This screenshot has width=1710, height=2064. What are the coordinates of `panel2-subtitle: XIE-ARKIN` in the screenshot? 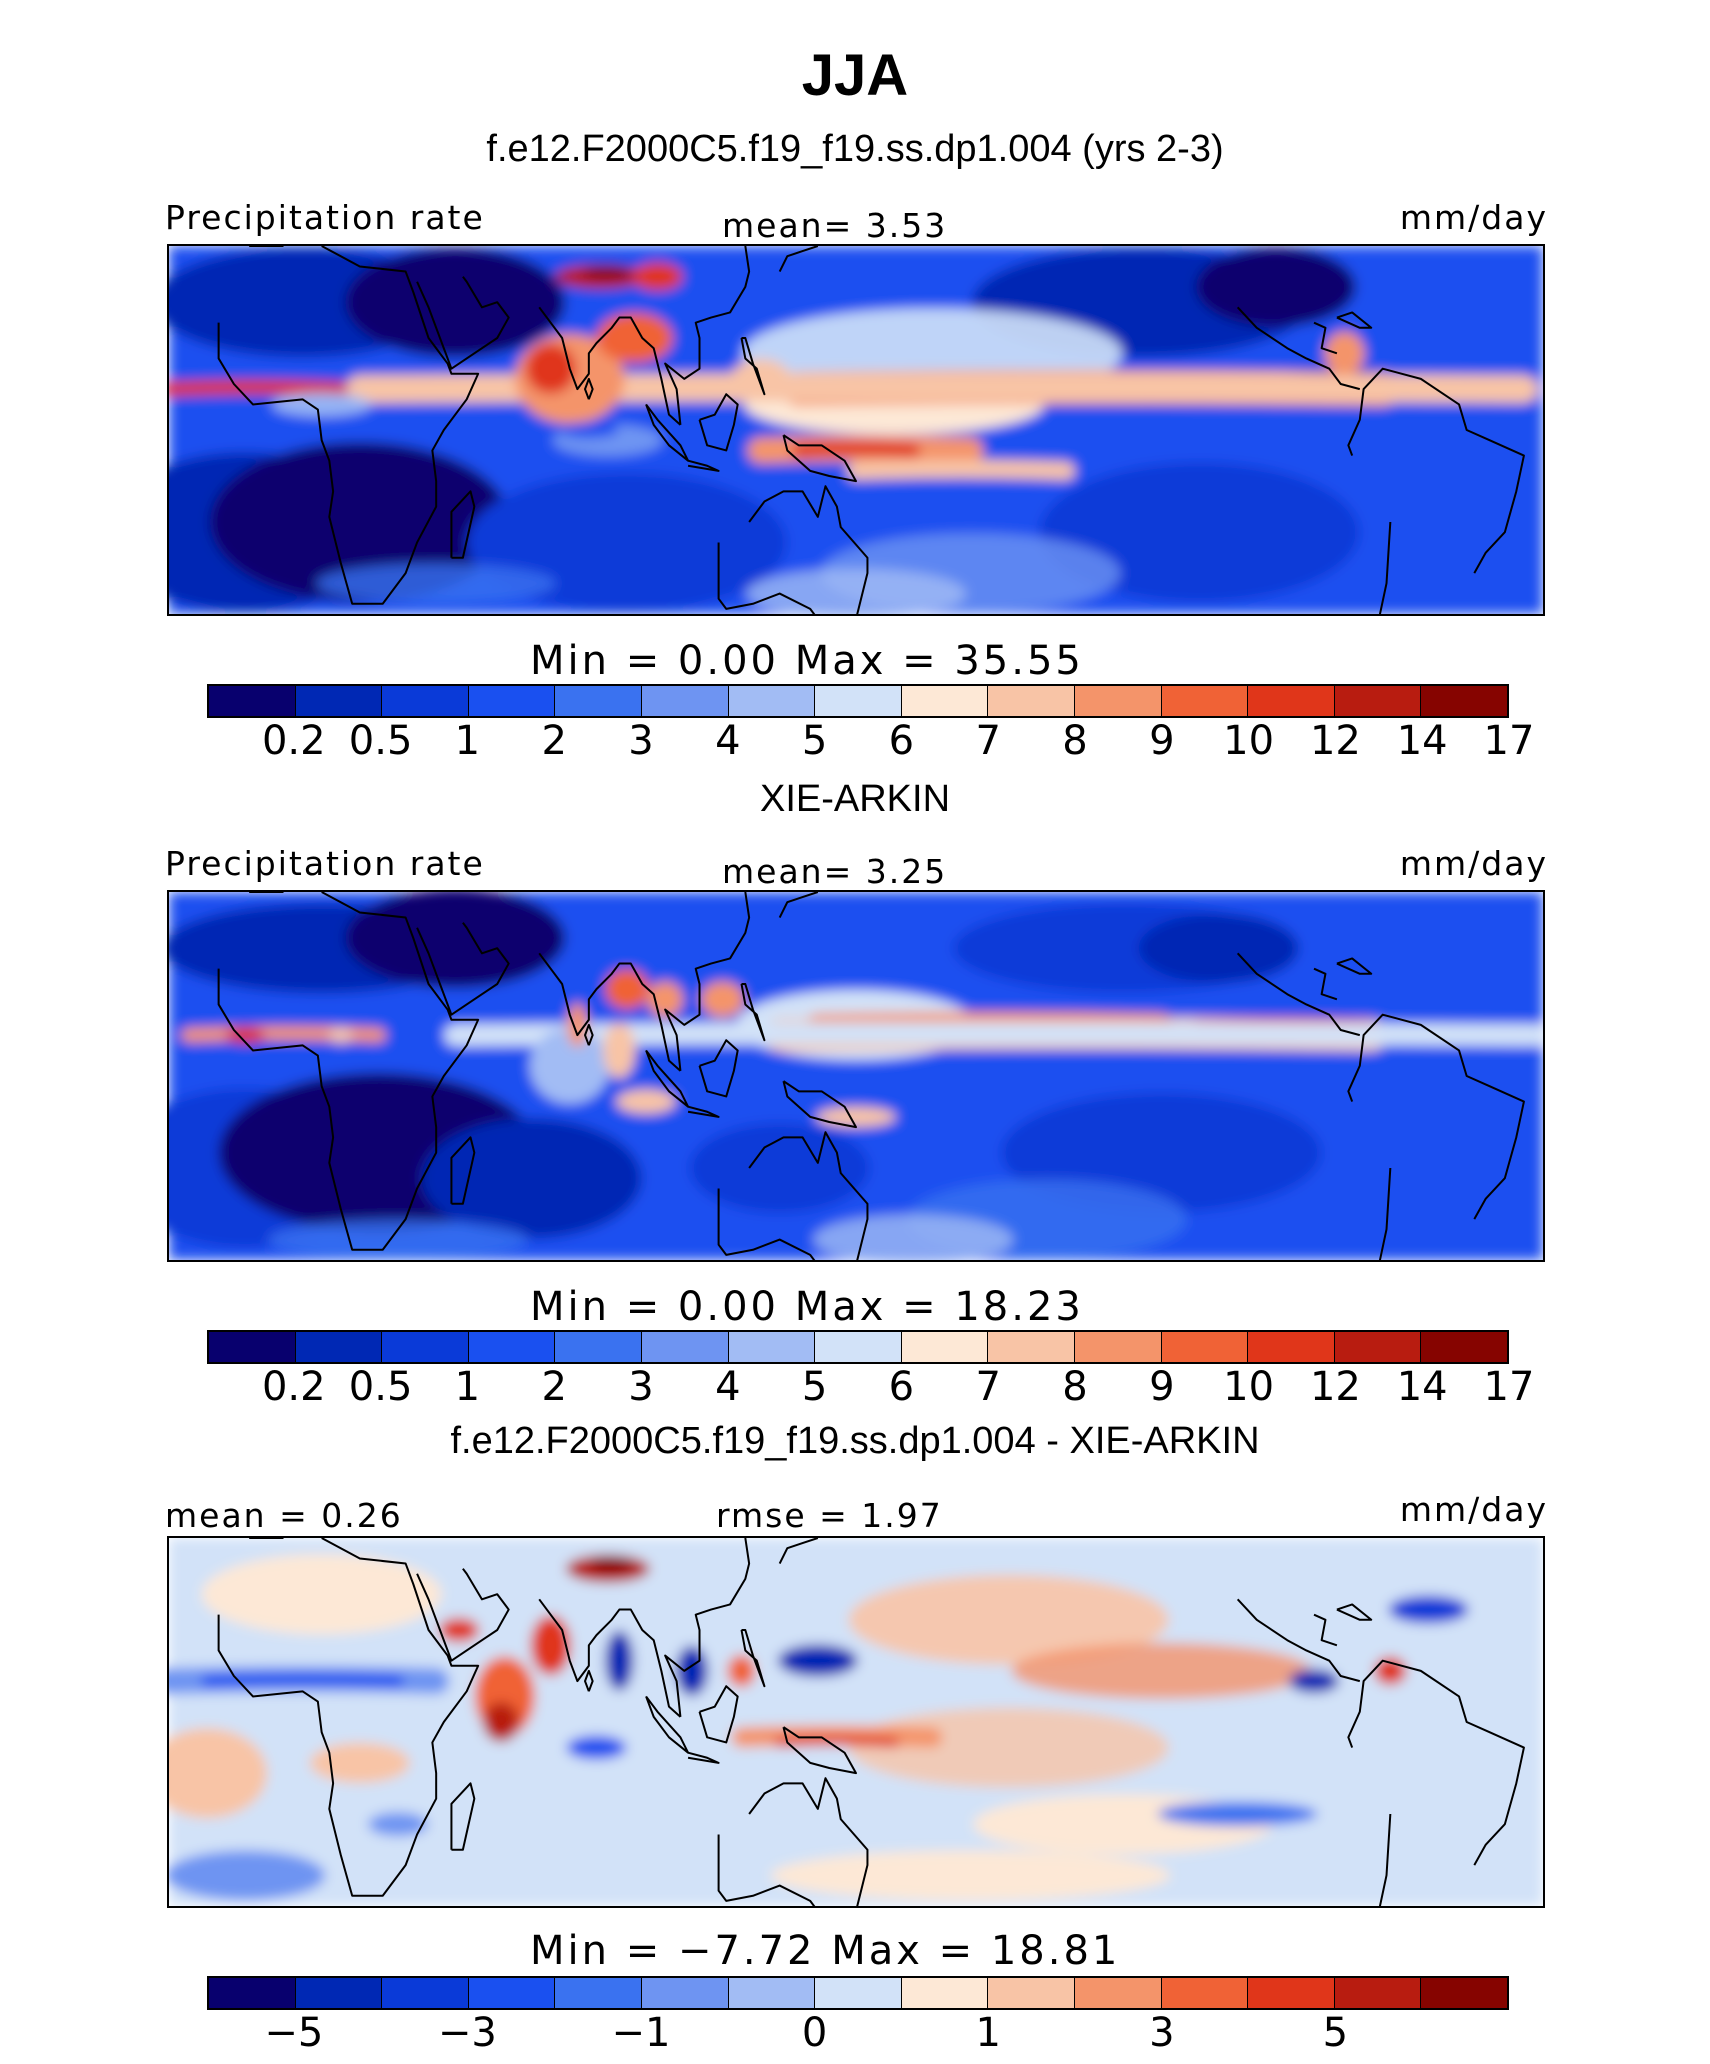 It's located at (855, 799).